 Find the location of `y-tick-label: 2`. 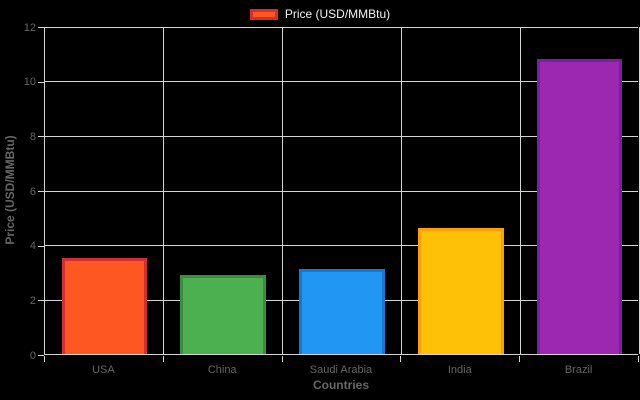

y-tick-label: 2 is located at coordinates (32, 300).